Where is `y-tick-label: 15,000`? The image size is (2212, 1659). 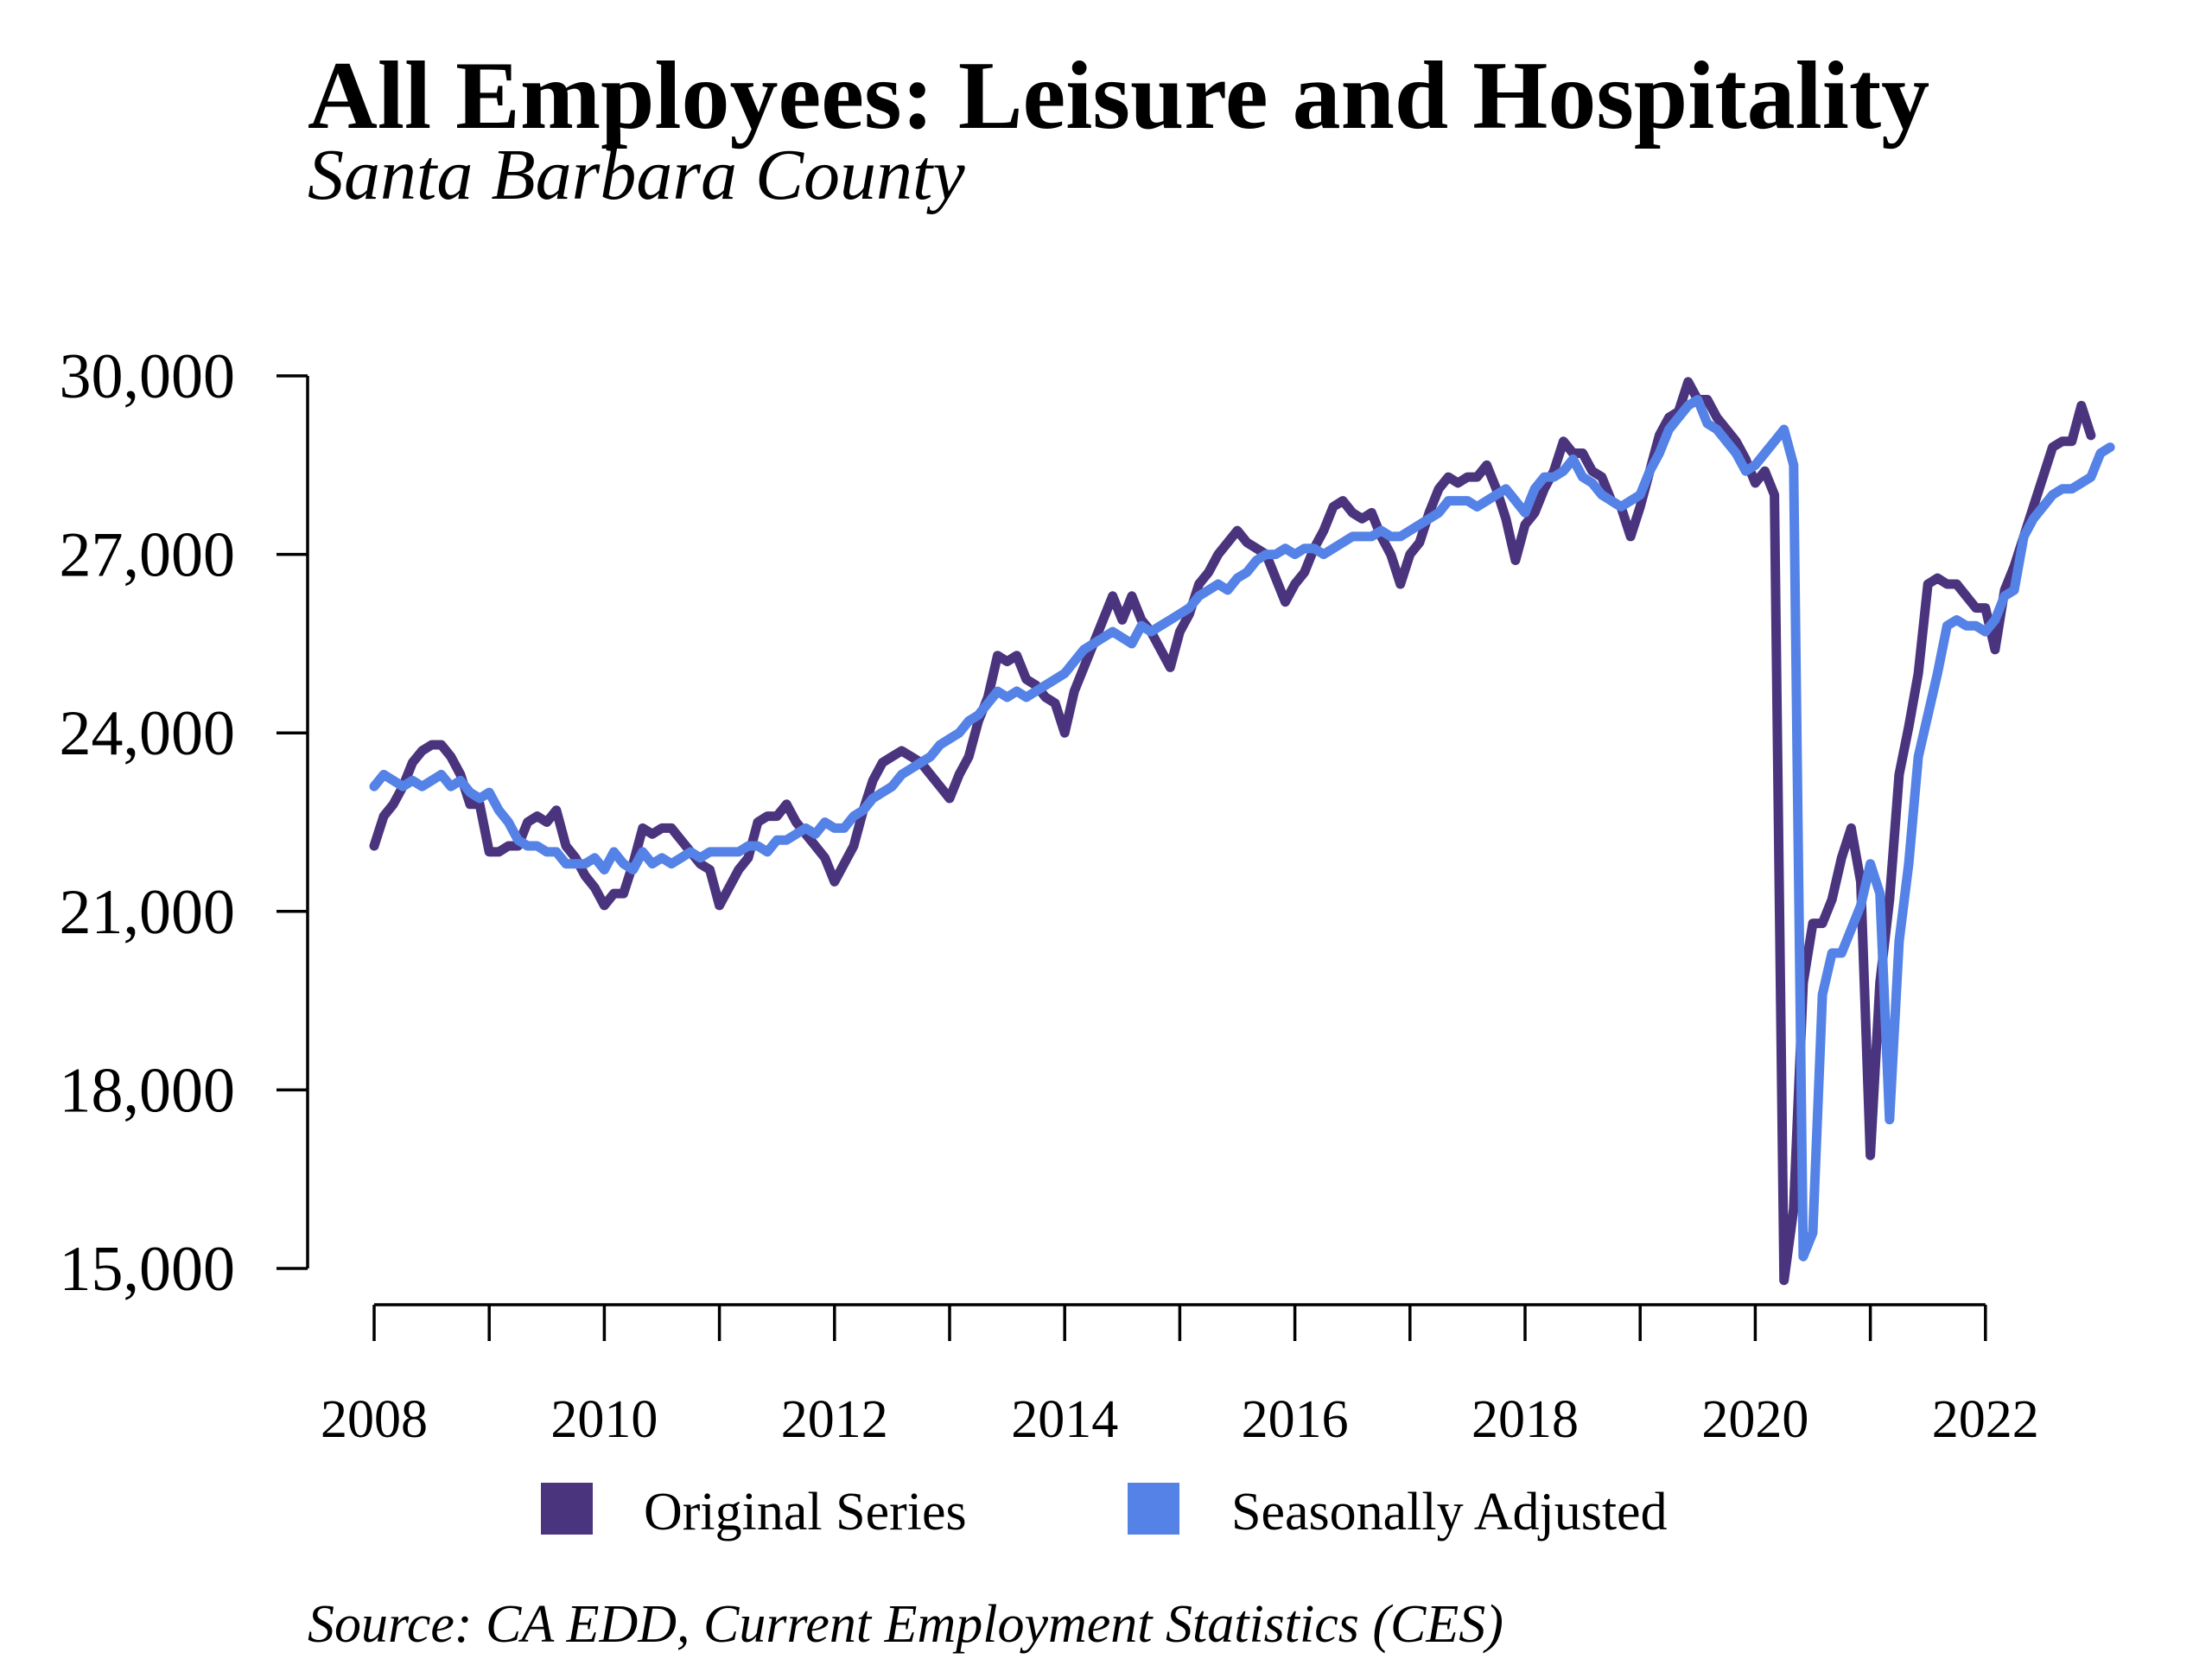 y-tick-label: 15,000 is located at coordinates (148, 1269).